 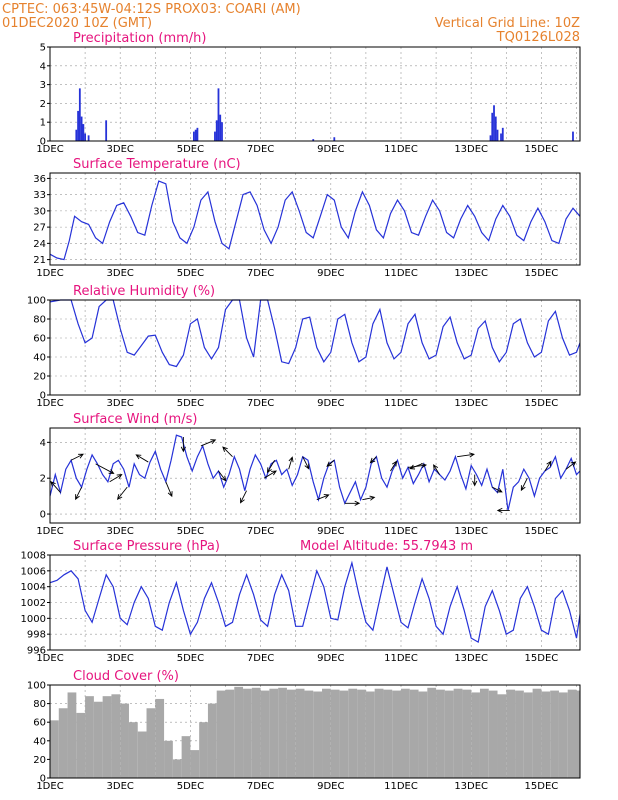 I want to click on y-tick-label: 1, so click(x=43, y=123).